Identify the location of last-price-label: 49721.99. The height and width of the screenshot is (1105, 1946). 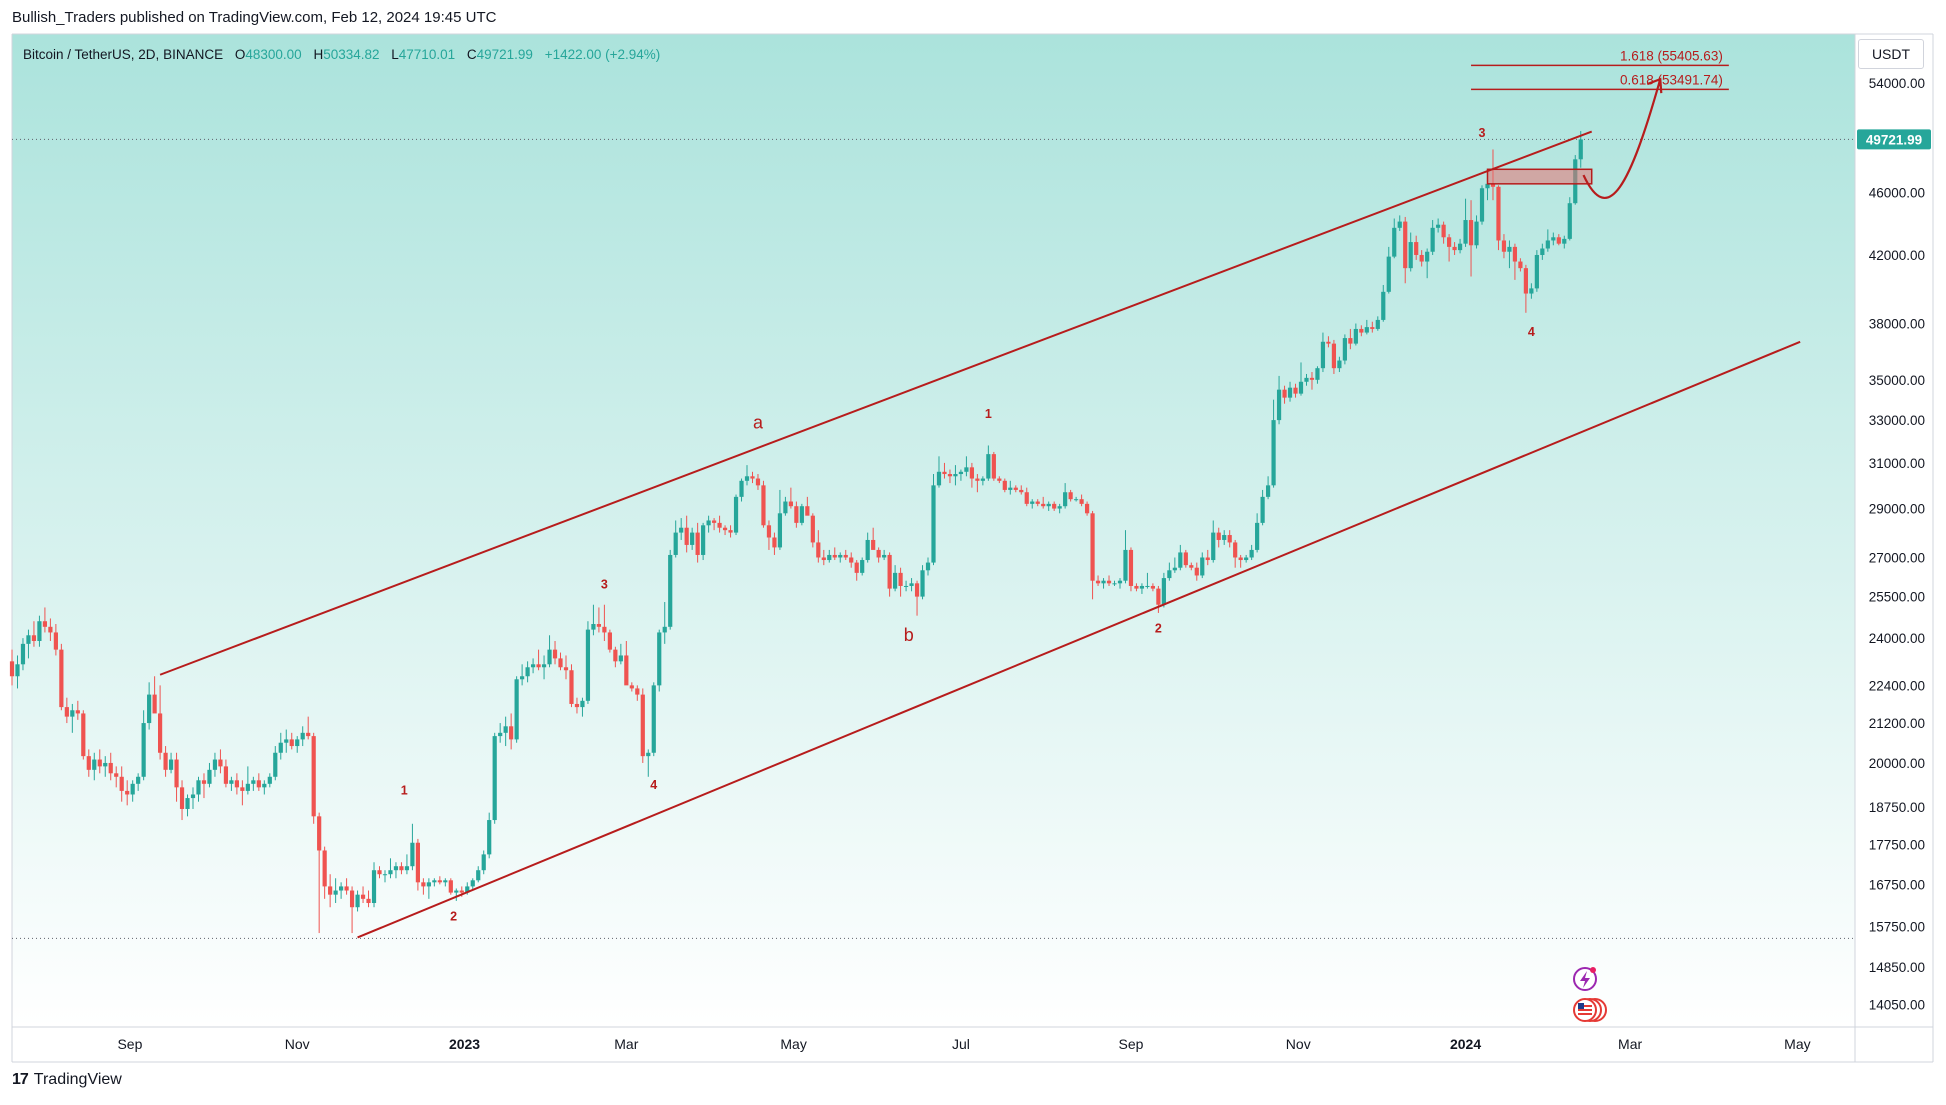
(1894, 139).